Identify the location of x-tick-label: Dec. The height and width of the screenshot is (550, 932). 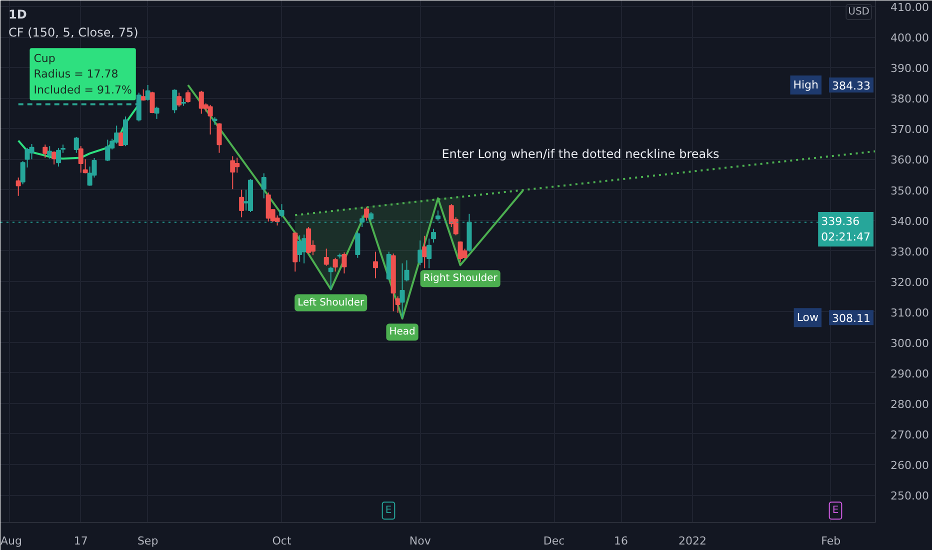
(554, 541).